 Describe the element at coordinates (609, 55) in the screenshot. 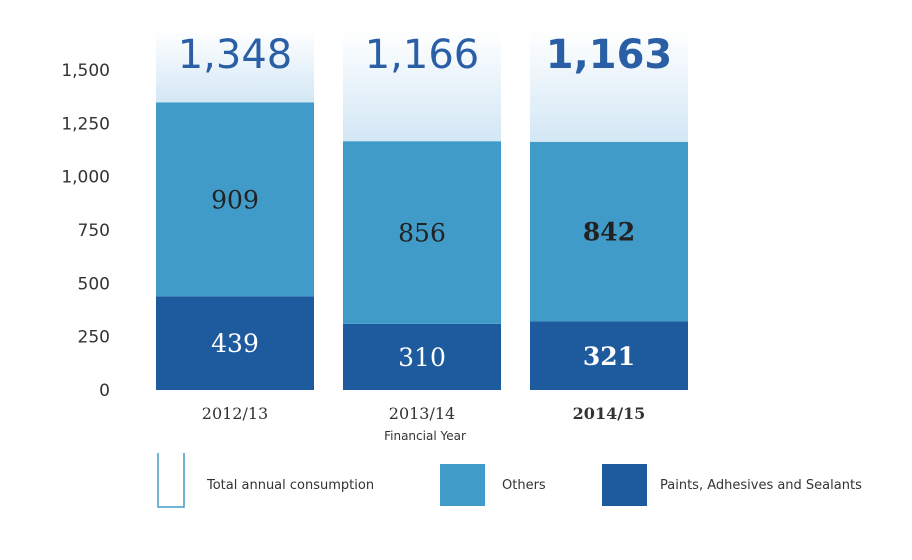

I see `total-value-label: 1,163` at that location.